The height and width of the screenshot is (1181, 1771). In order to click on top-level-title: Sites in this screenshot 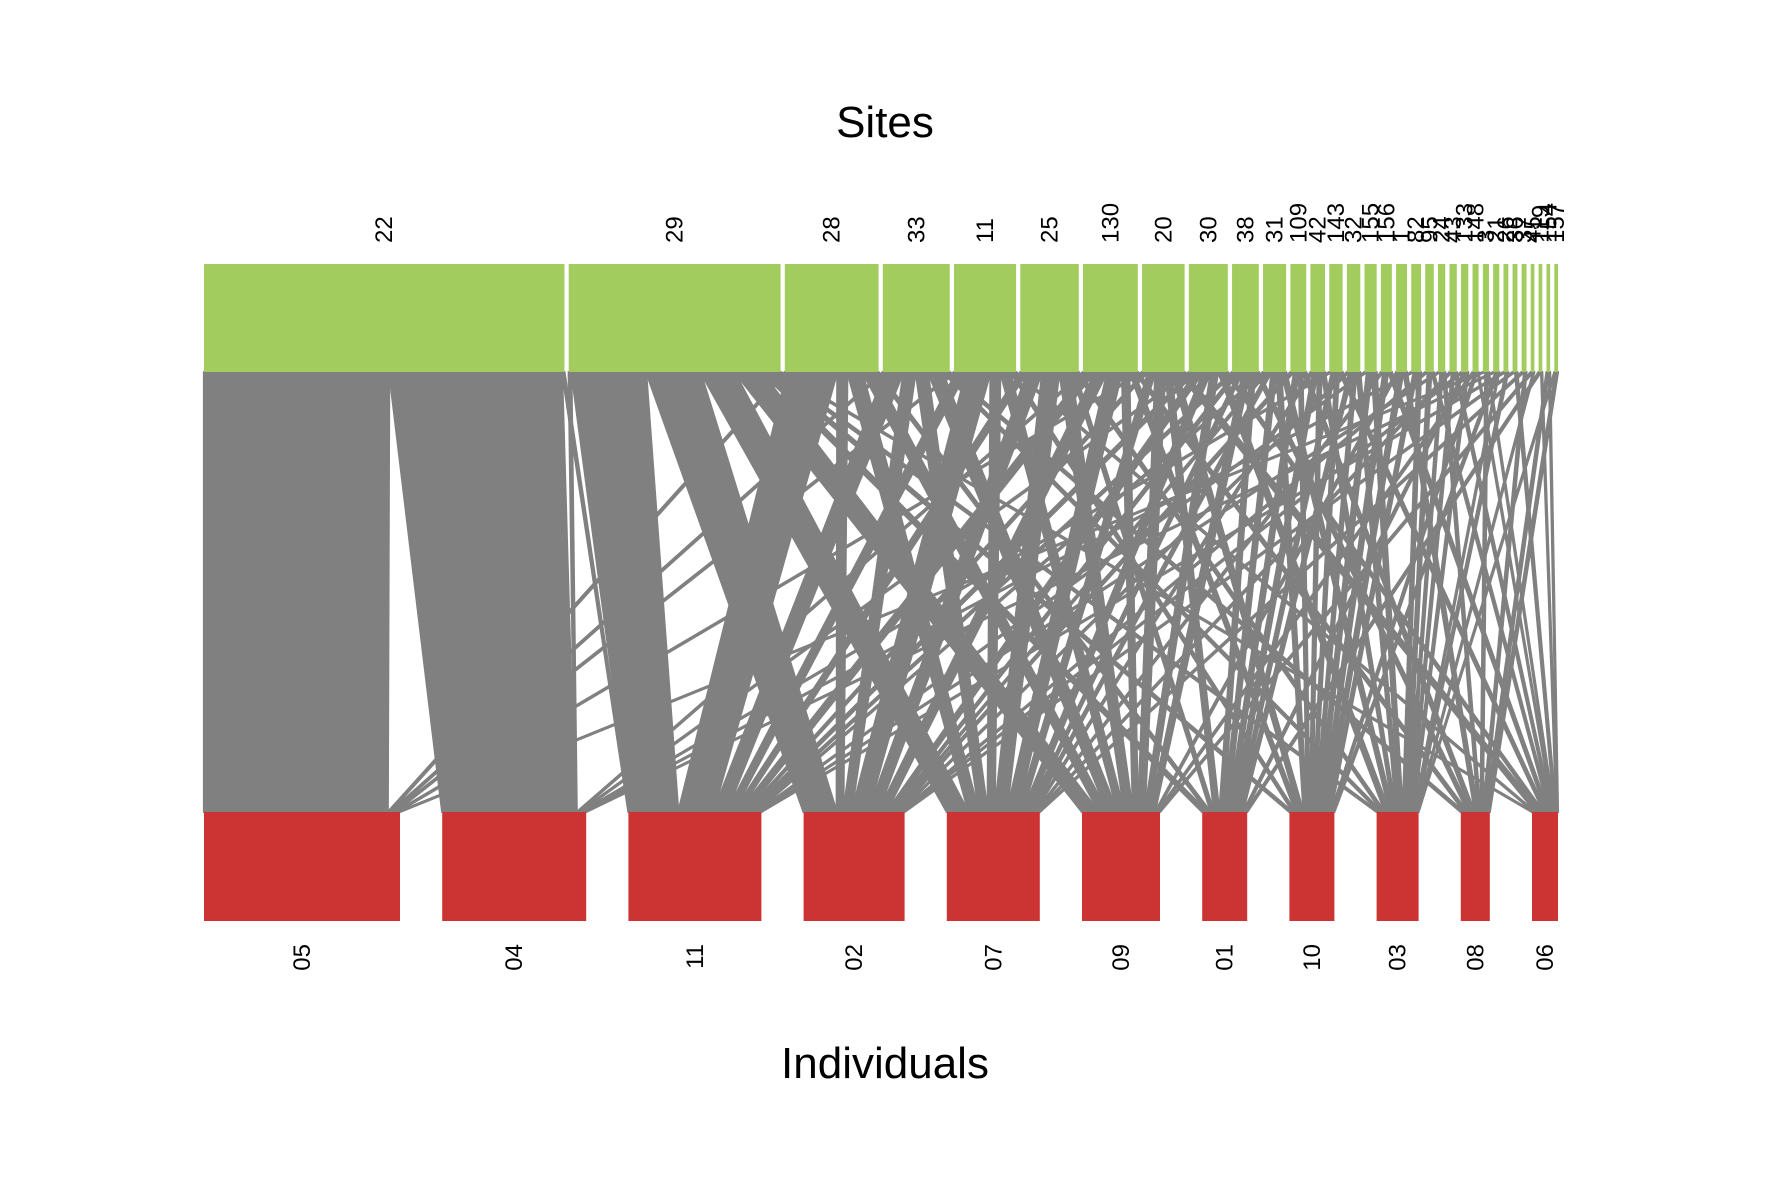, I will do `click(885, 122)`.